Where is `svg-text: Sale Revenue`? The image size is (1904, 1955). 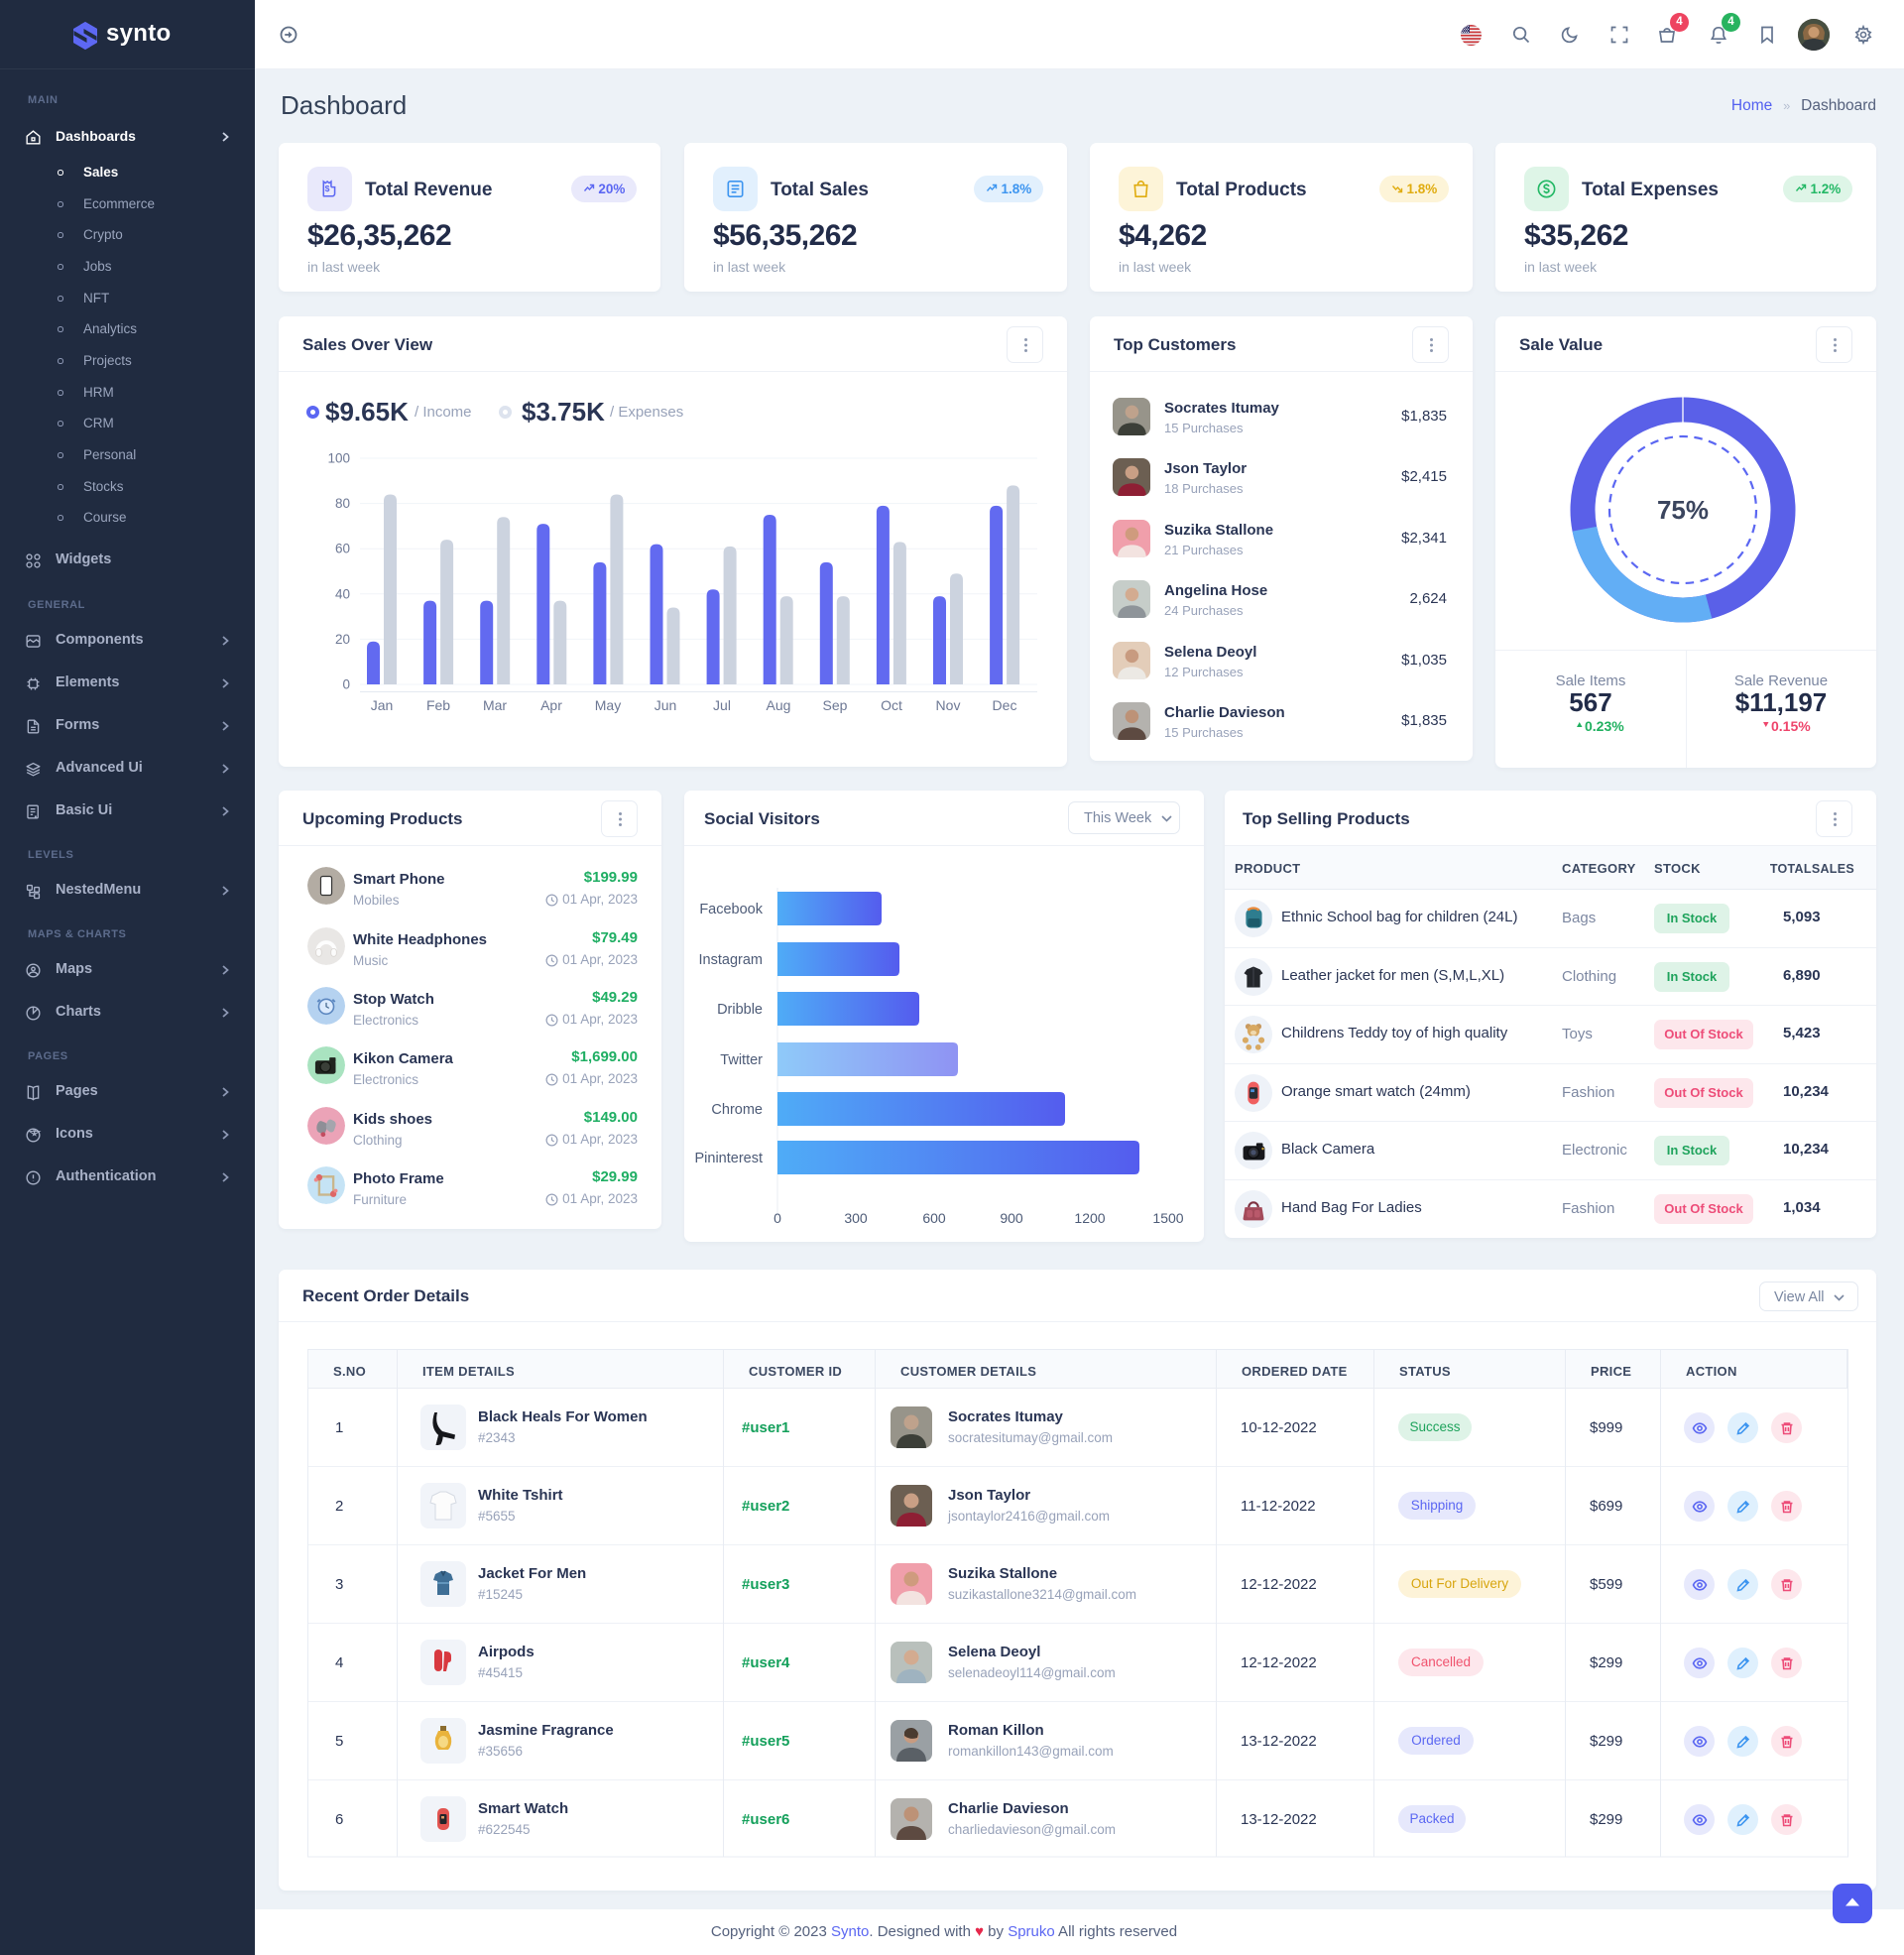
svg-text: Sale Revenue is located at coordinates (1781, 680).